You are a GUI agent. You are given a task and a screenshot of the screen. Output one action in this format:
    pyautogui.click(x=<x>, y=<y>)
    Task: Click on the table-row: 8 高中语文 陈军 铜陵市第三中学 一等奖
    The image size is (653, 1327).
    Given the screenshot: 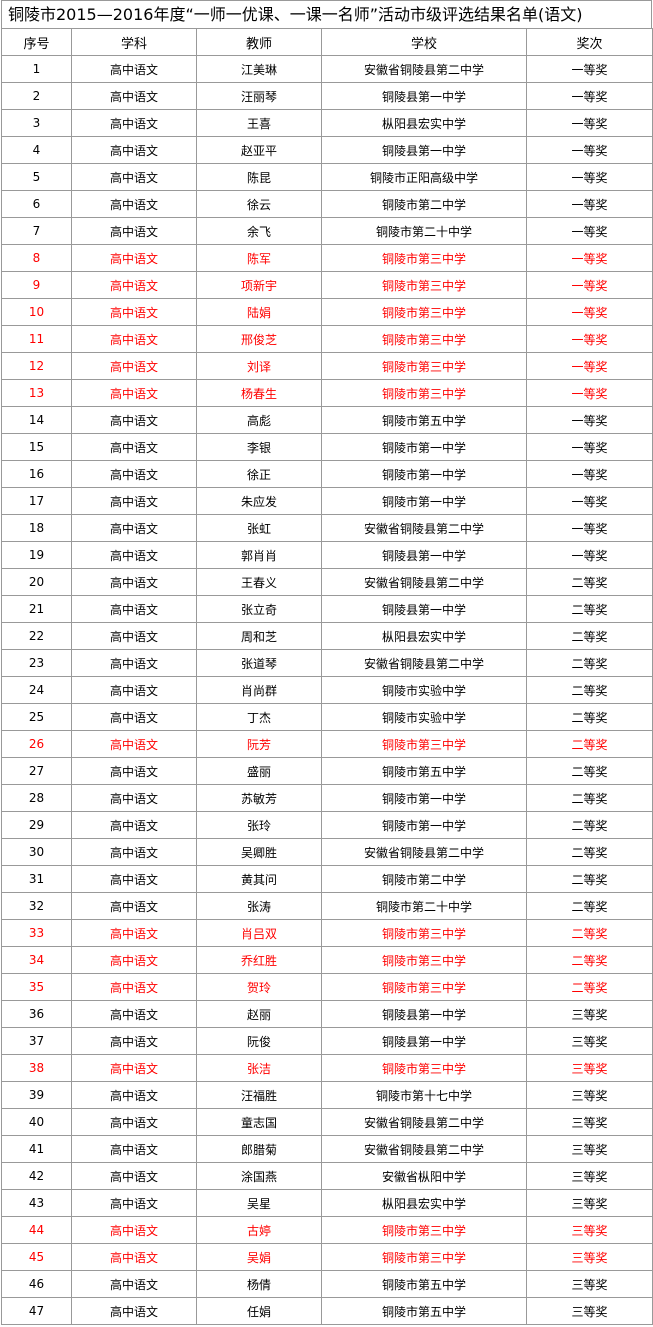 What is the action you would take?
    pyautogui.click(x=327, y=258)
    